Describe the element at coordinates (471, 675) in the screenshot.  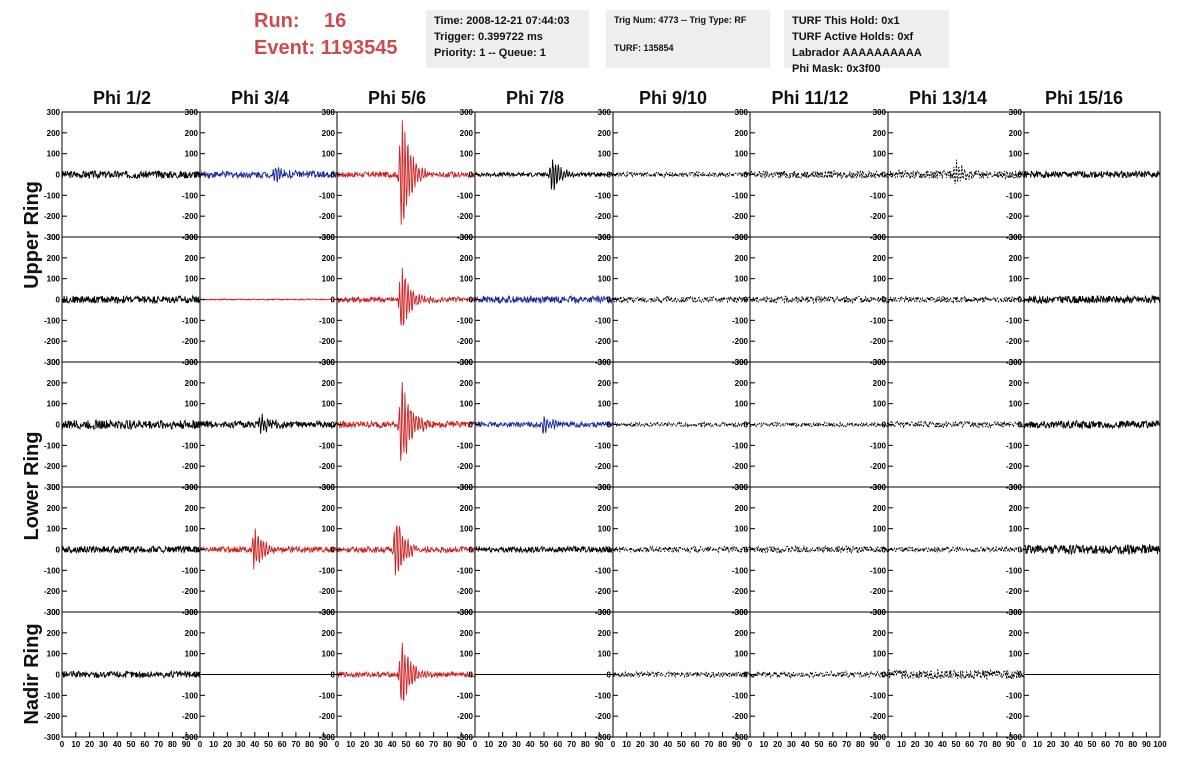
I see `ytick-label-r4-c3-3: 0` at that location.